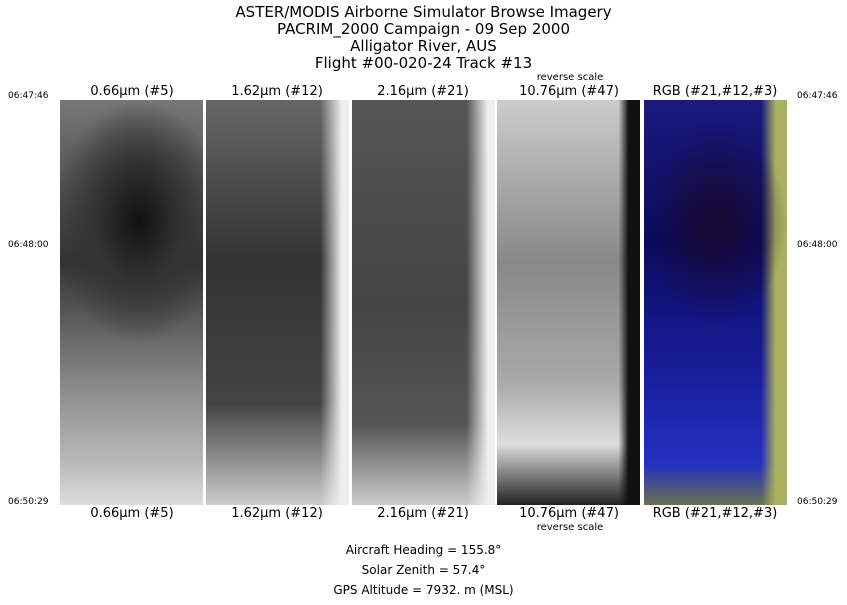 This screenshot has width=847, height=605. I want to click on title-line-3: Alligator River, AUS, so click(423, 46).